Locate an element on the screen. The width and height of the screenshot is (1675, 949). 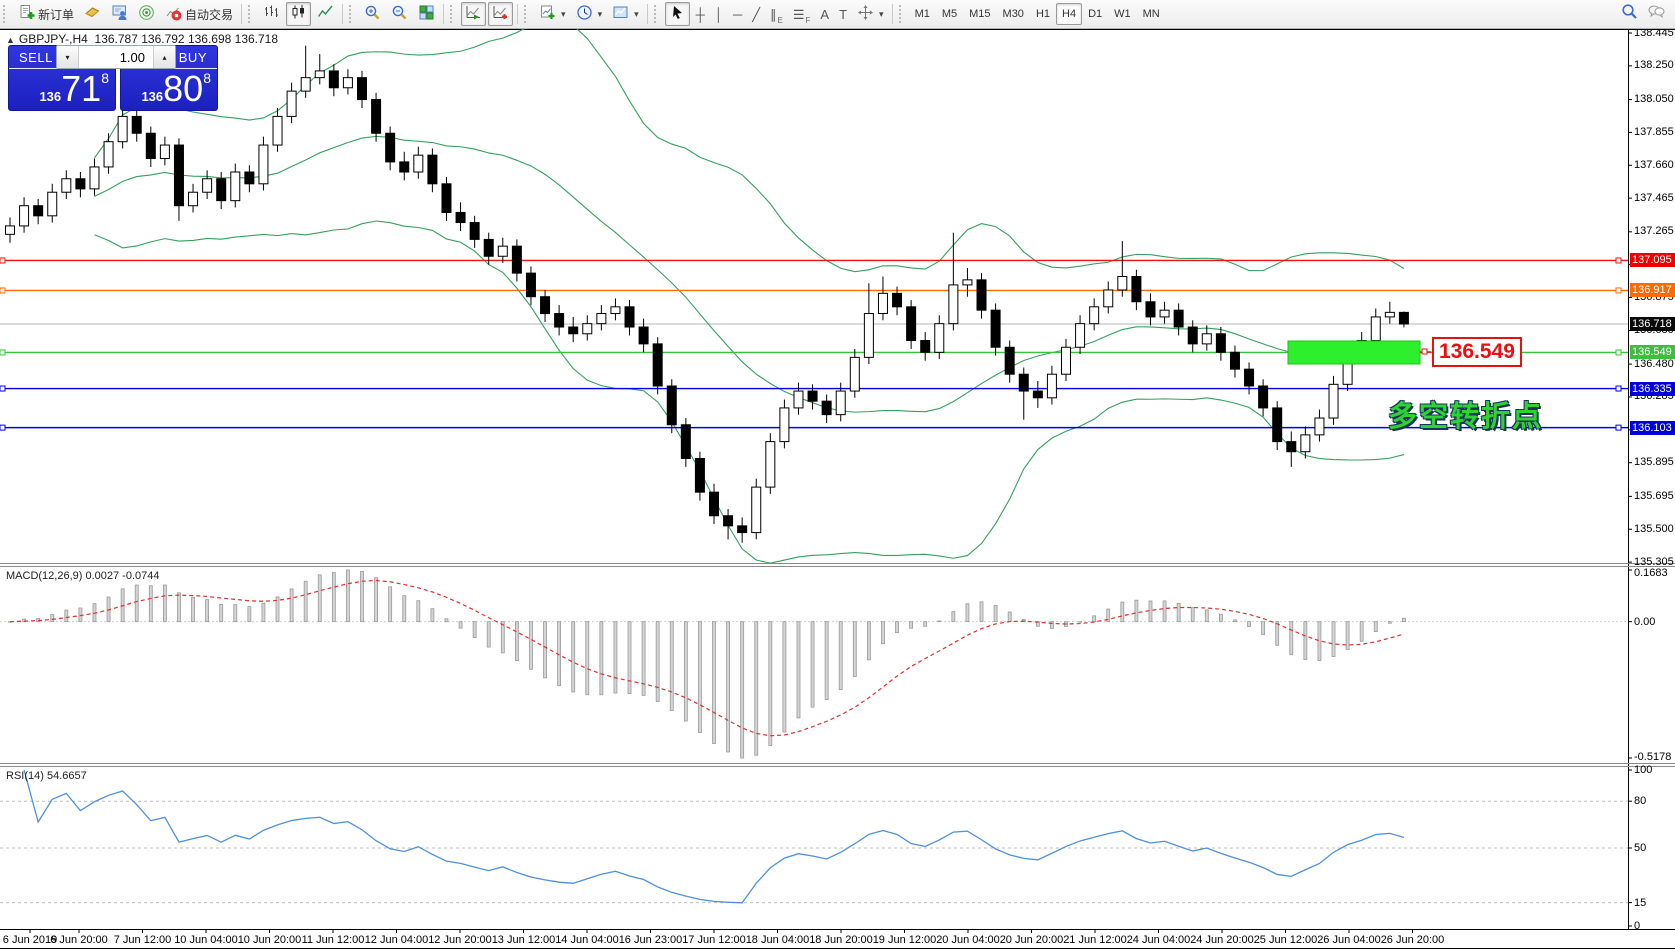
crosshair-button: ┼ is located at coordinates (700, 14).